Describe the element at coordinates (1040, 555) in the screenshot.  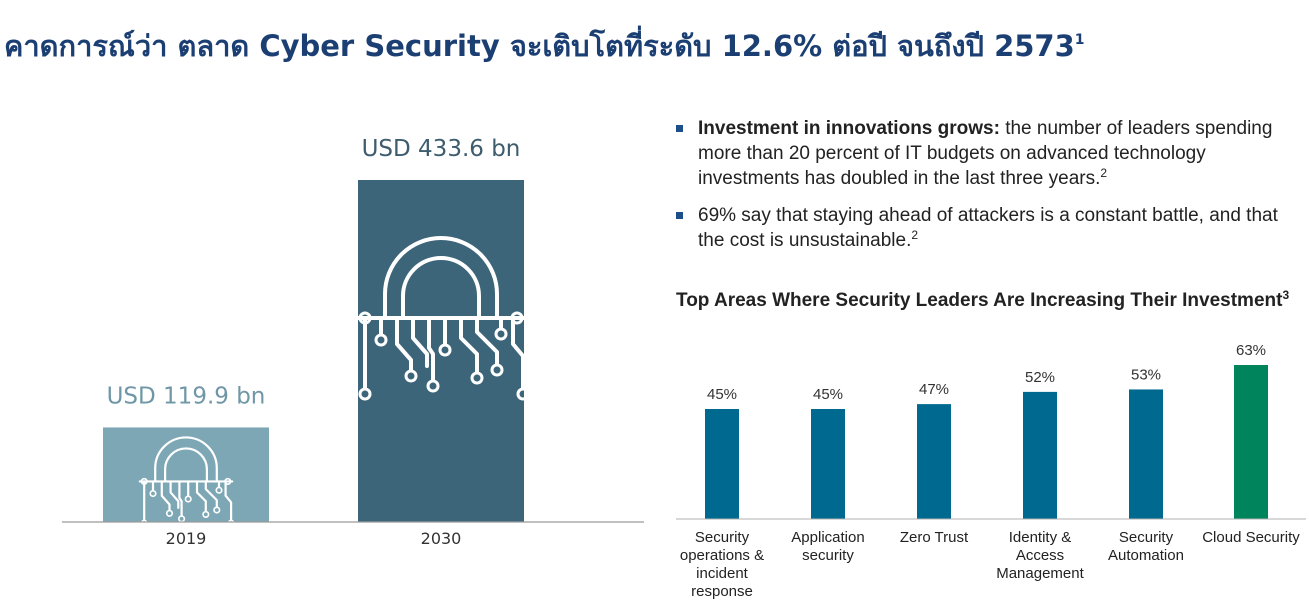
I see `areas-category-label: Identity & Access Management` at that location.